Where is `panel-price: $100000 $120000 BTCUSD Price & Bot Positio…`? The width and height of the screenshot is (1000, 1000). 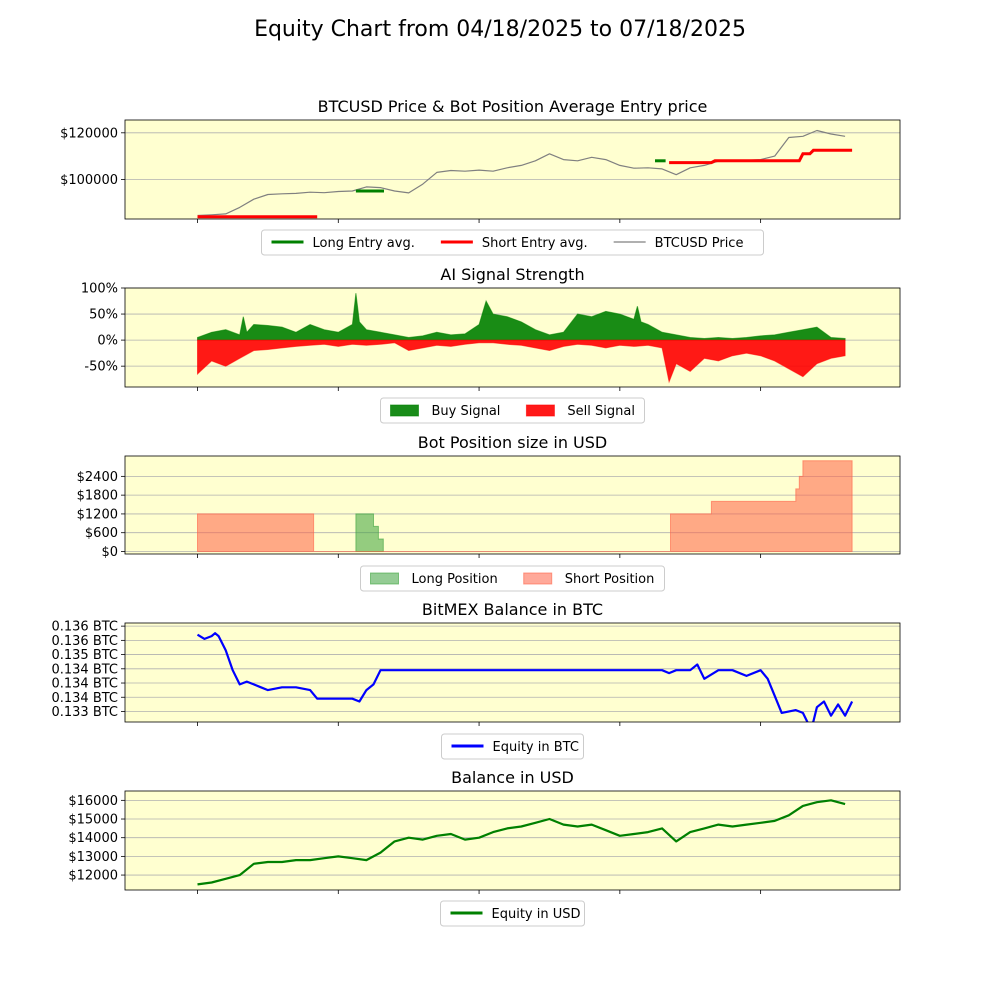 panel-price: $100000 $120000 BTCUSD Price & Bot Positio… is located at coordinates (480, 176).